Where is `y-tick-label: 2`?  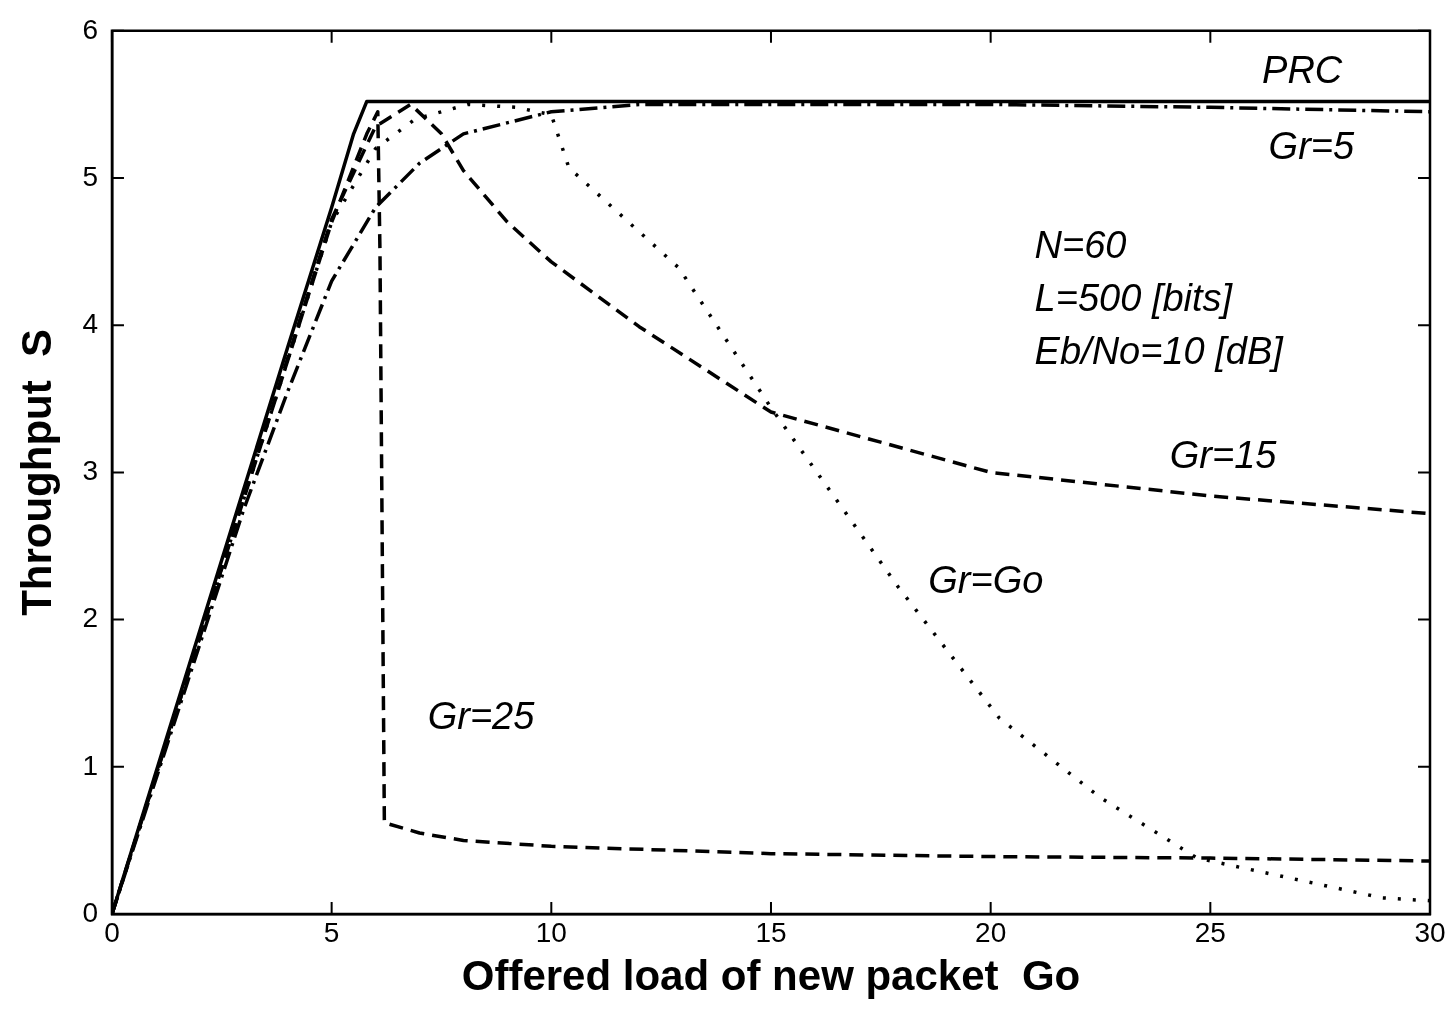
y-tick-label: 2 is located at coordinates (90, 618).